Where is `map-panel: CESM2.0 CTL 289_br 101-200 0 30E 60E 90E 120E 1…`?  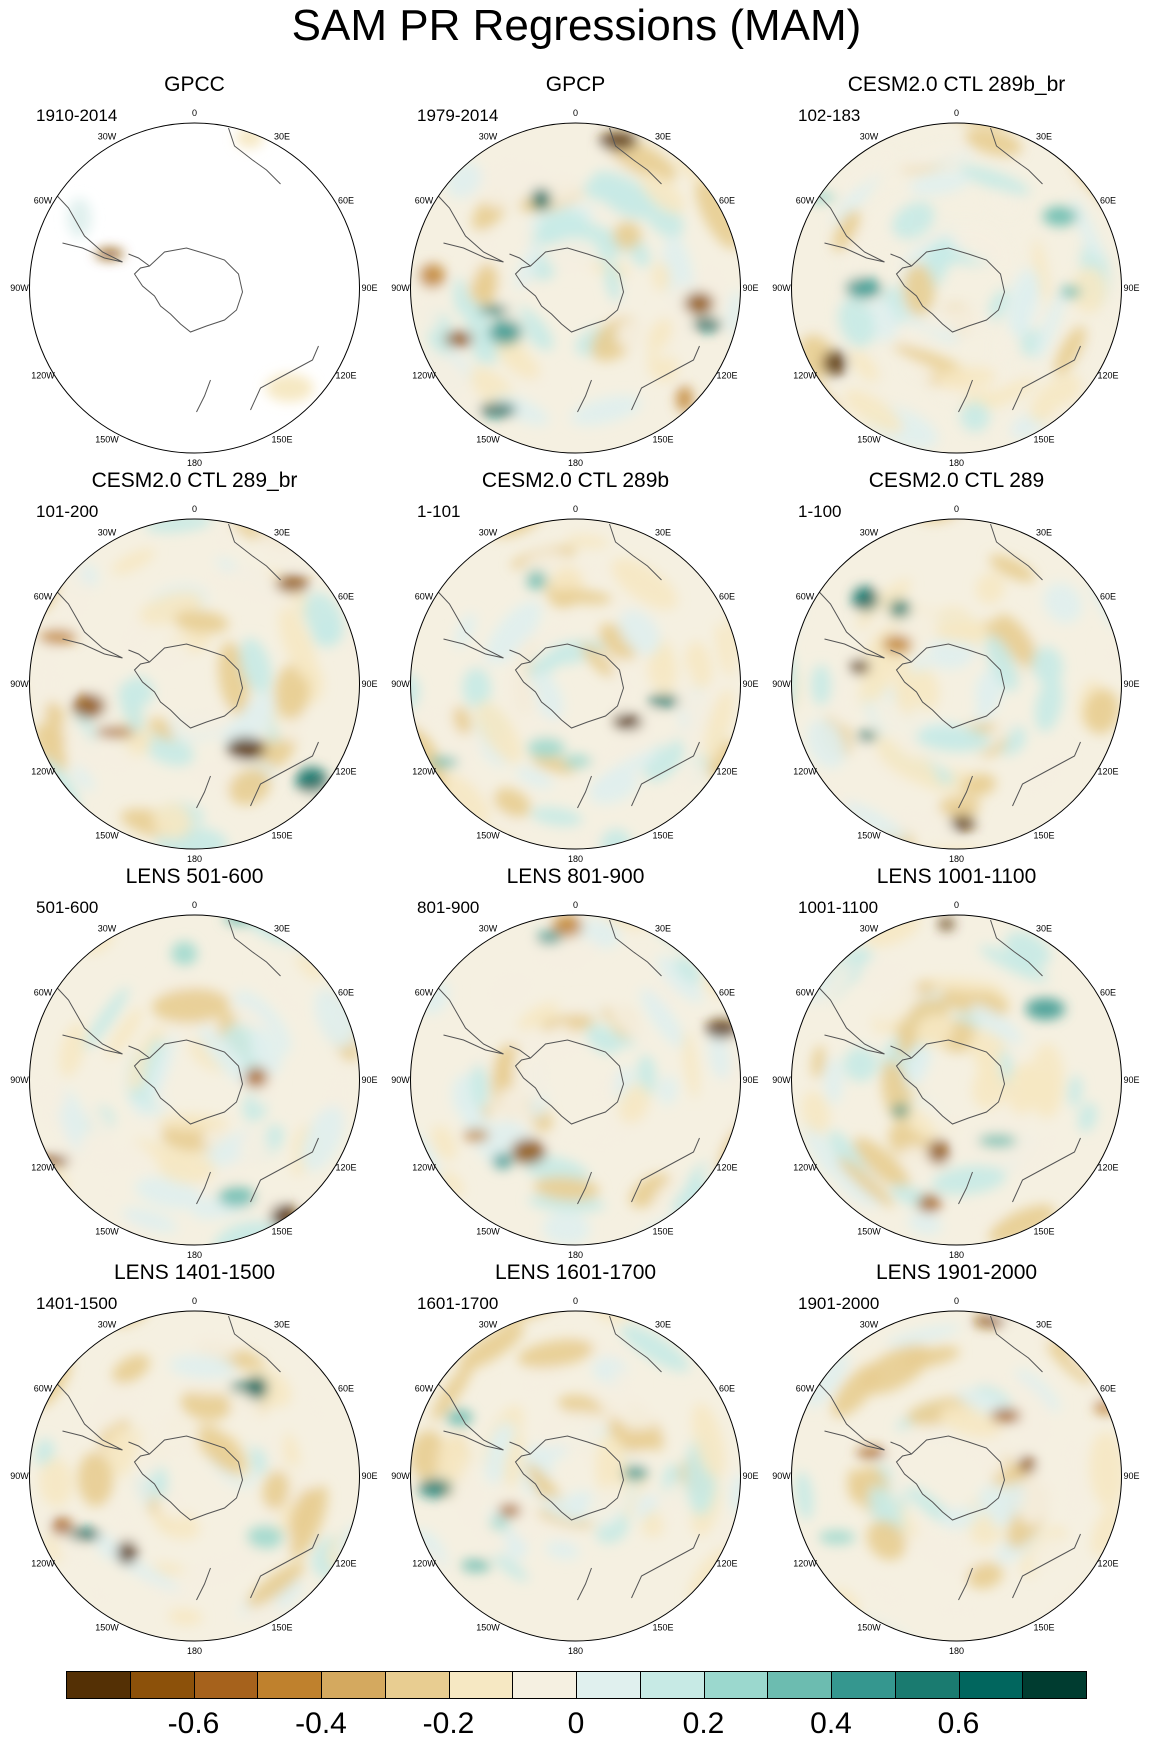 map-panel: CESM2.0 CTL 289_br 101-200 0 30E 60E 90E 120E 1… is located at coordinates (194, 665).